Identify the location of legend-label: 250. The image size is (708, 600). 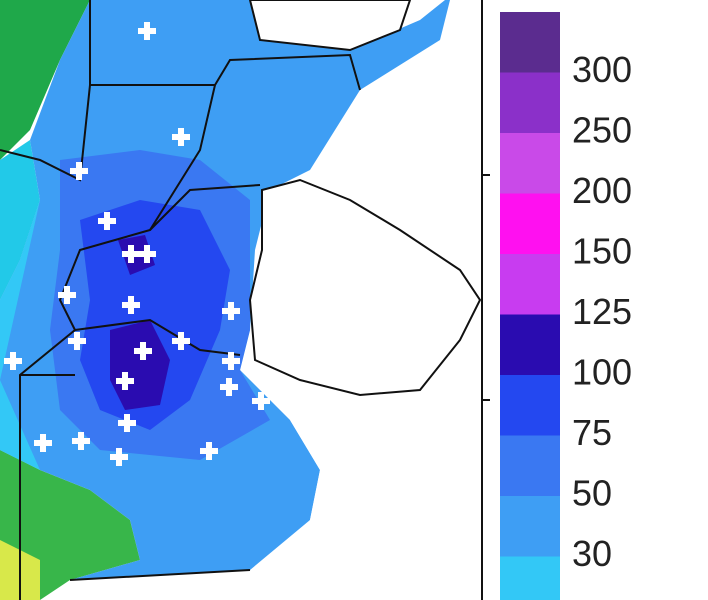
(602, 130).